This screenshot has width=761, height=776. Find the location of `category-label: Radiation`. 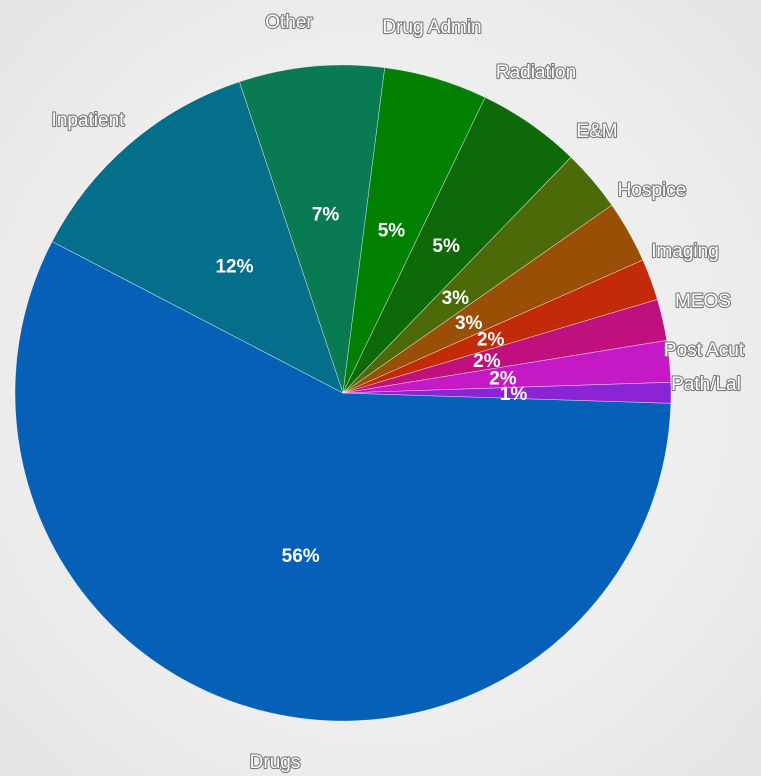

category-label: Radiation is located at coordinates (536, 72).